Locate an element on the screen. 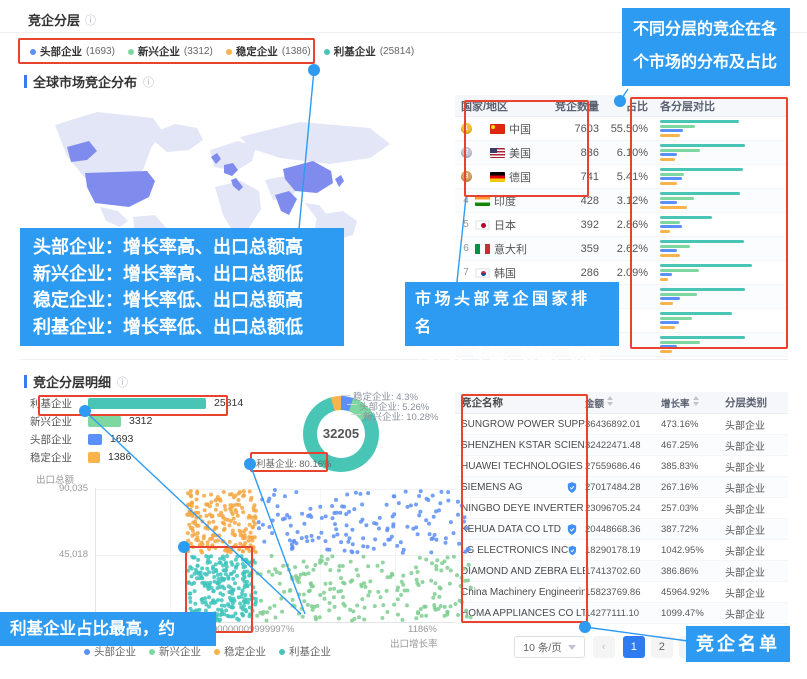 The height and width of the screenshot is (679, 807). scatter-legend-item: 利基企业 is located at coordinates (305, 651).